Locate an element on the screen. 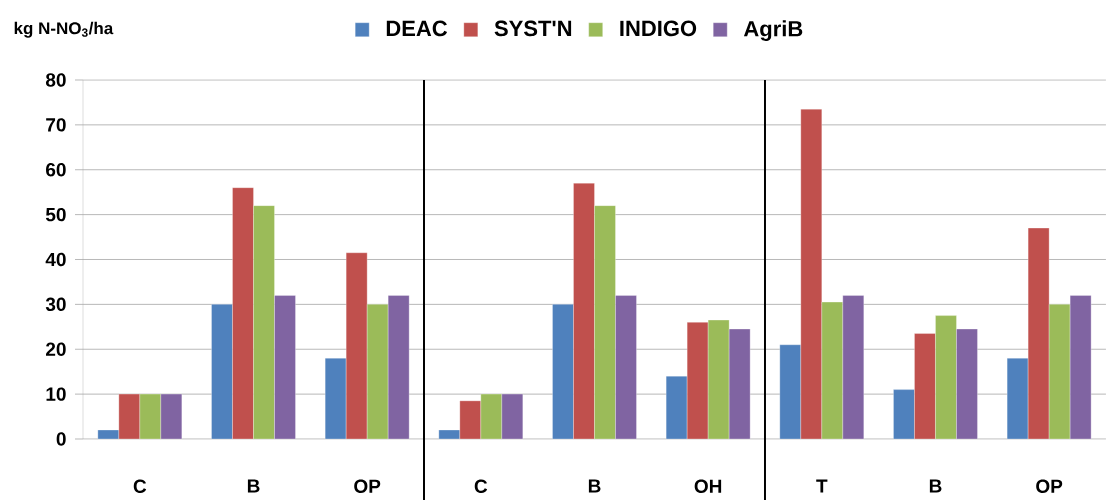 Image resolution: width=1106 pixels, height=500 pixels. y-tick-label: 20 is located at coordinates (56, 349).